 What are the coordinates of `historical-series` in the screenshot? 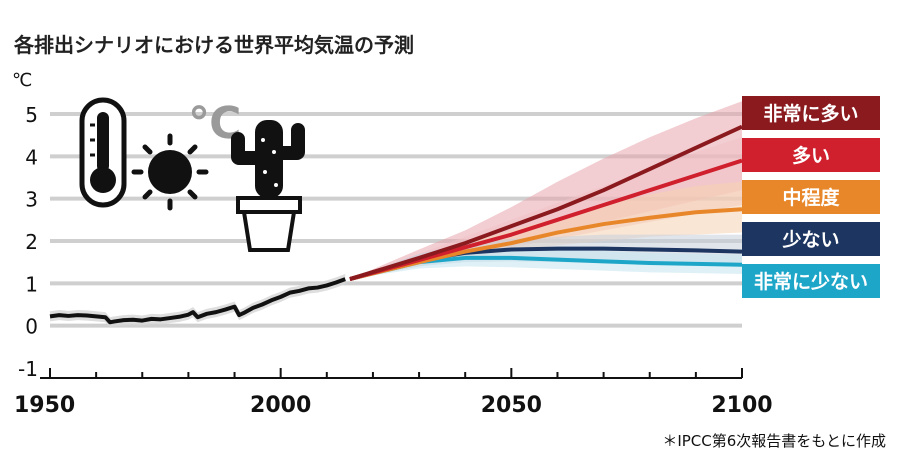 It's located at (197, 301).